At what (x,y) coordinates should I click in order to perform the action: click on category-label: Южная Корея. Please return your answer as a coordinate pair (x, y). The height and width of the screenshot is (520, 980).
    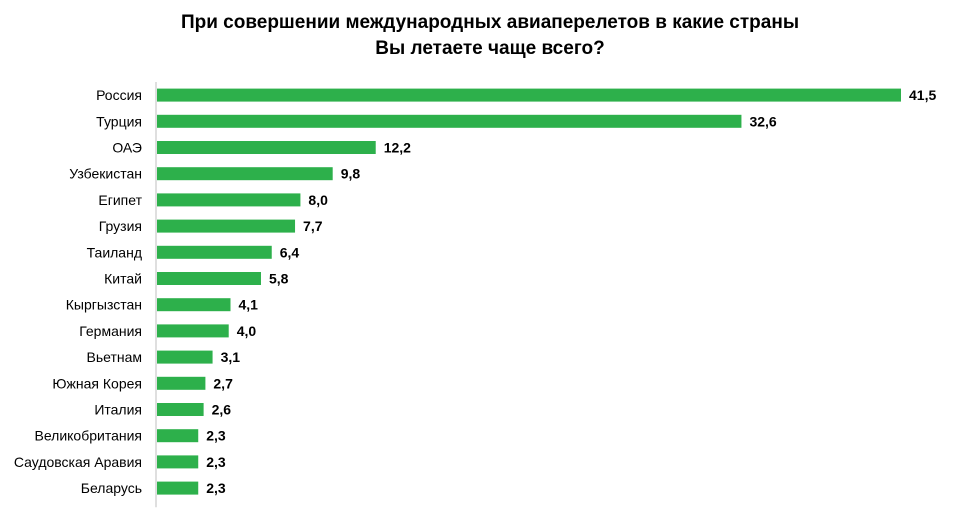
    Looking at the image, I should click on (97, 383).